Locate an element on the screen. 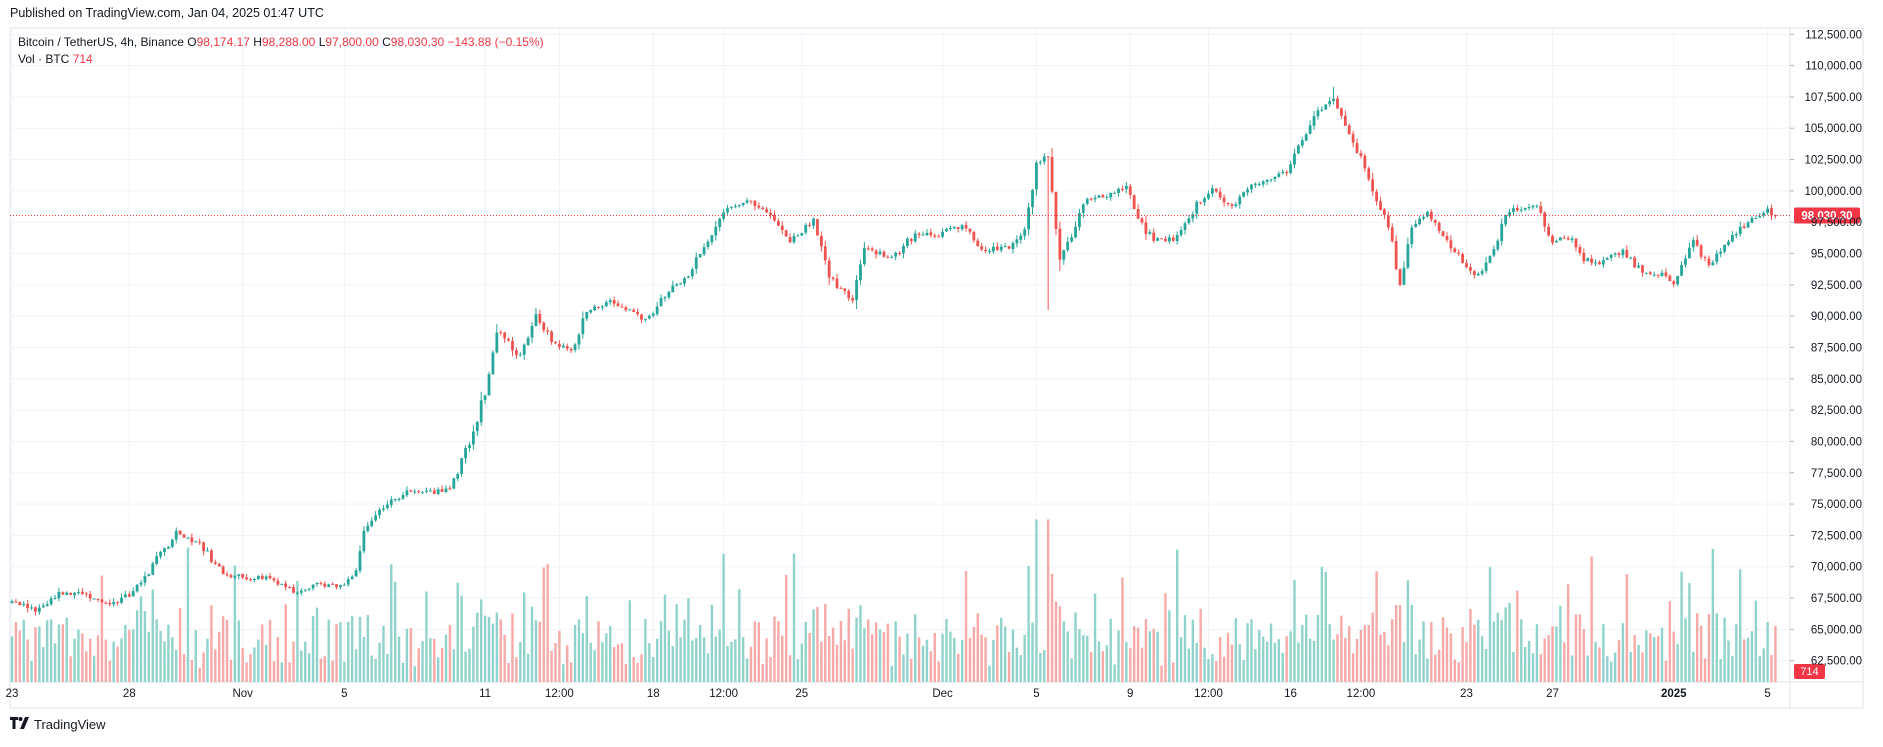  time-tick-label: 23 is located at coordinates (1466, 694).